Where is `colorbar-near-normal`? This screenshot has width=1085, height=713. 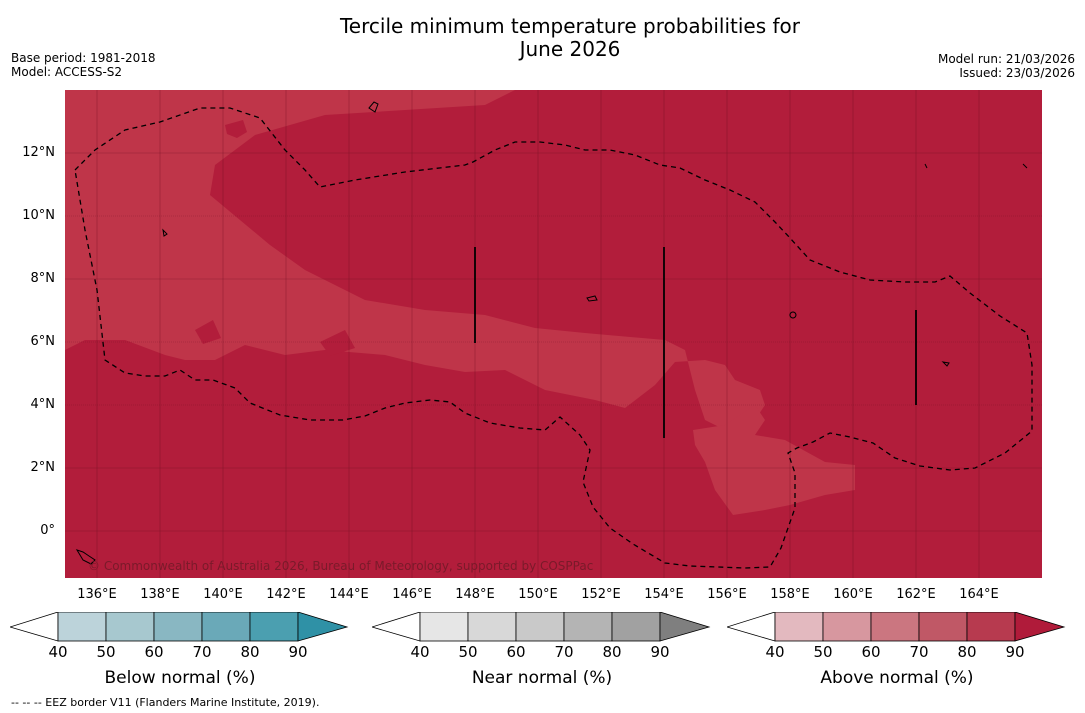 colorbar-near-normal is located at coordinates (542, 627).